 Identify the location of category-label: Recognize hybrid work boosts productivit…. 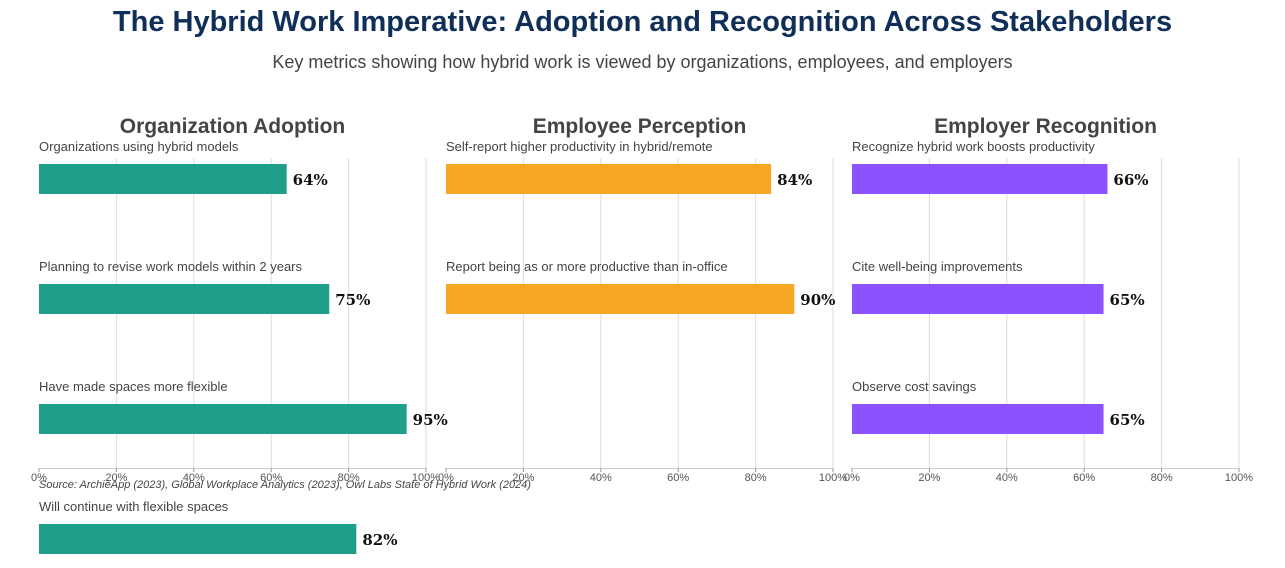
(973, 146).